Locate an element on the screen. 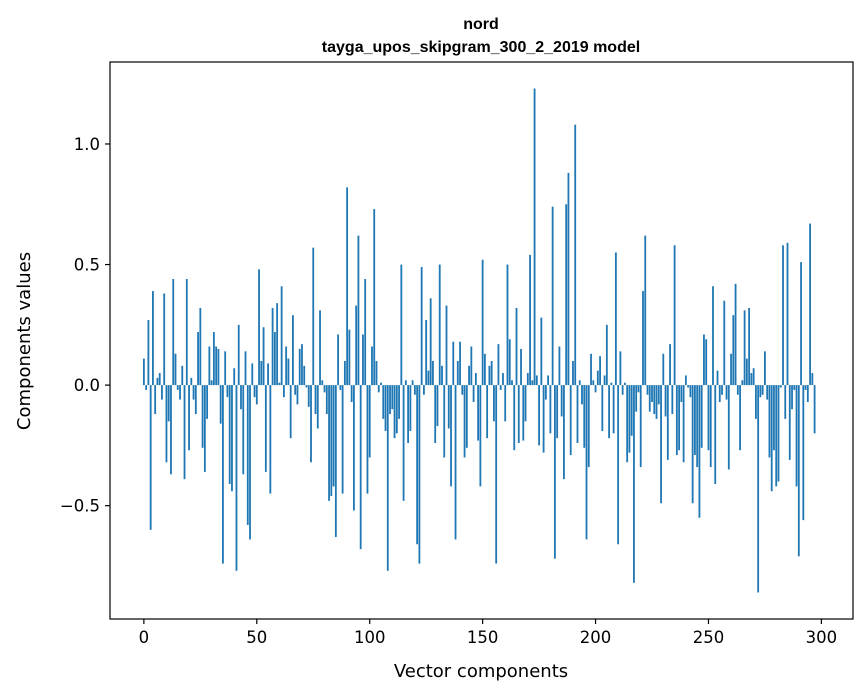 This screenshot has width=867, height=696. x-tick-label: 50 is located at coordinates (256, 637).